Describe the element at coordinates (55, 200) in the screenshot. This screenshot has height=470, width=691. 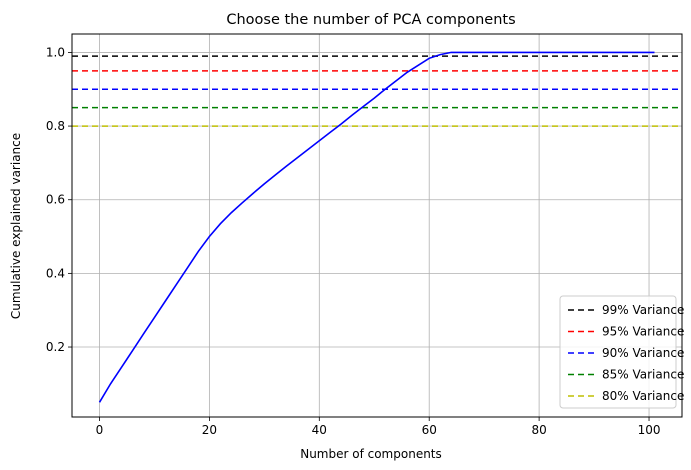
I see `y-tick-label: 0.6` at that location.